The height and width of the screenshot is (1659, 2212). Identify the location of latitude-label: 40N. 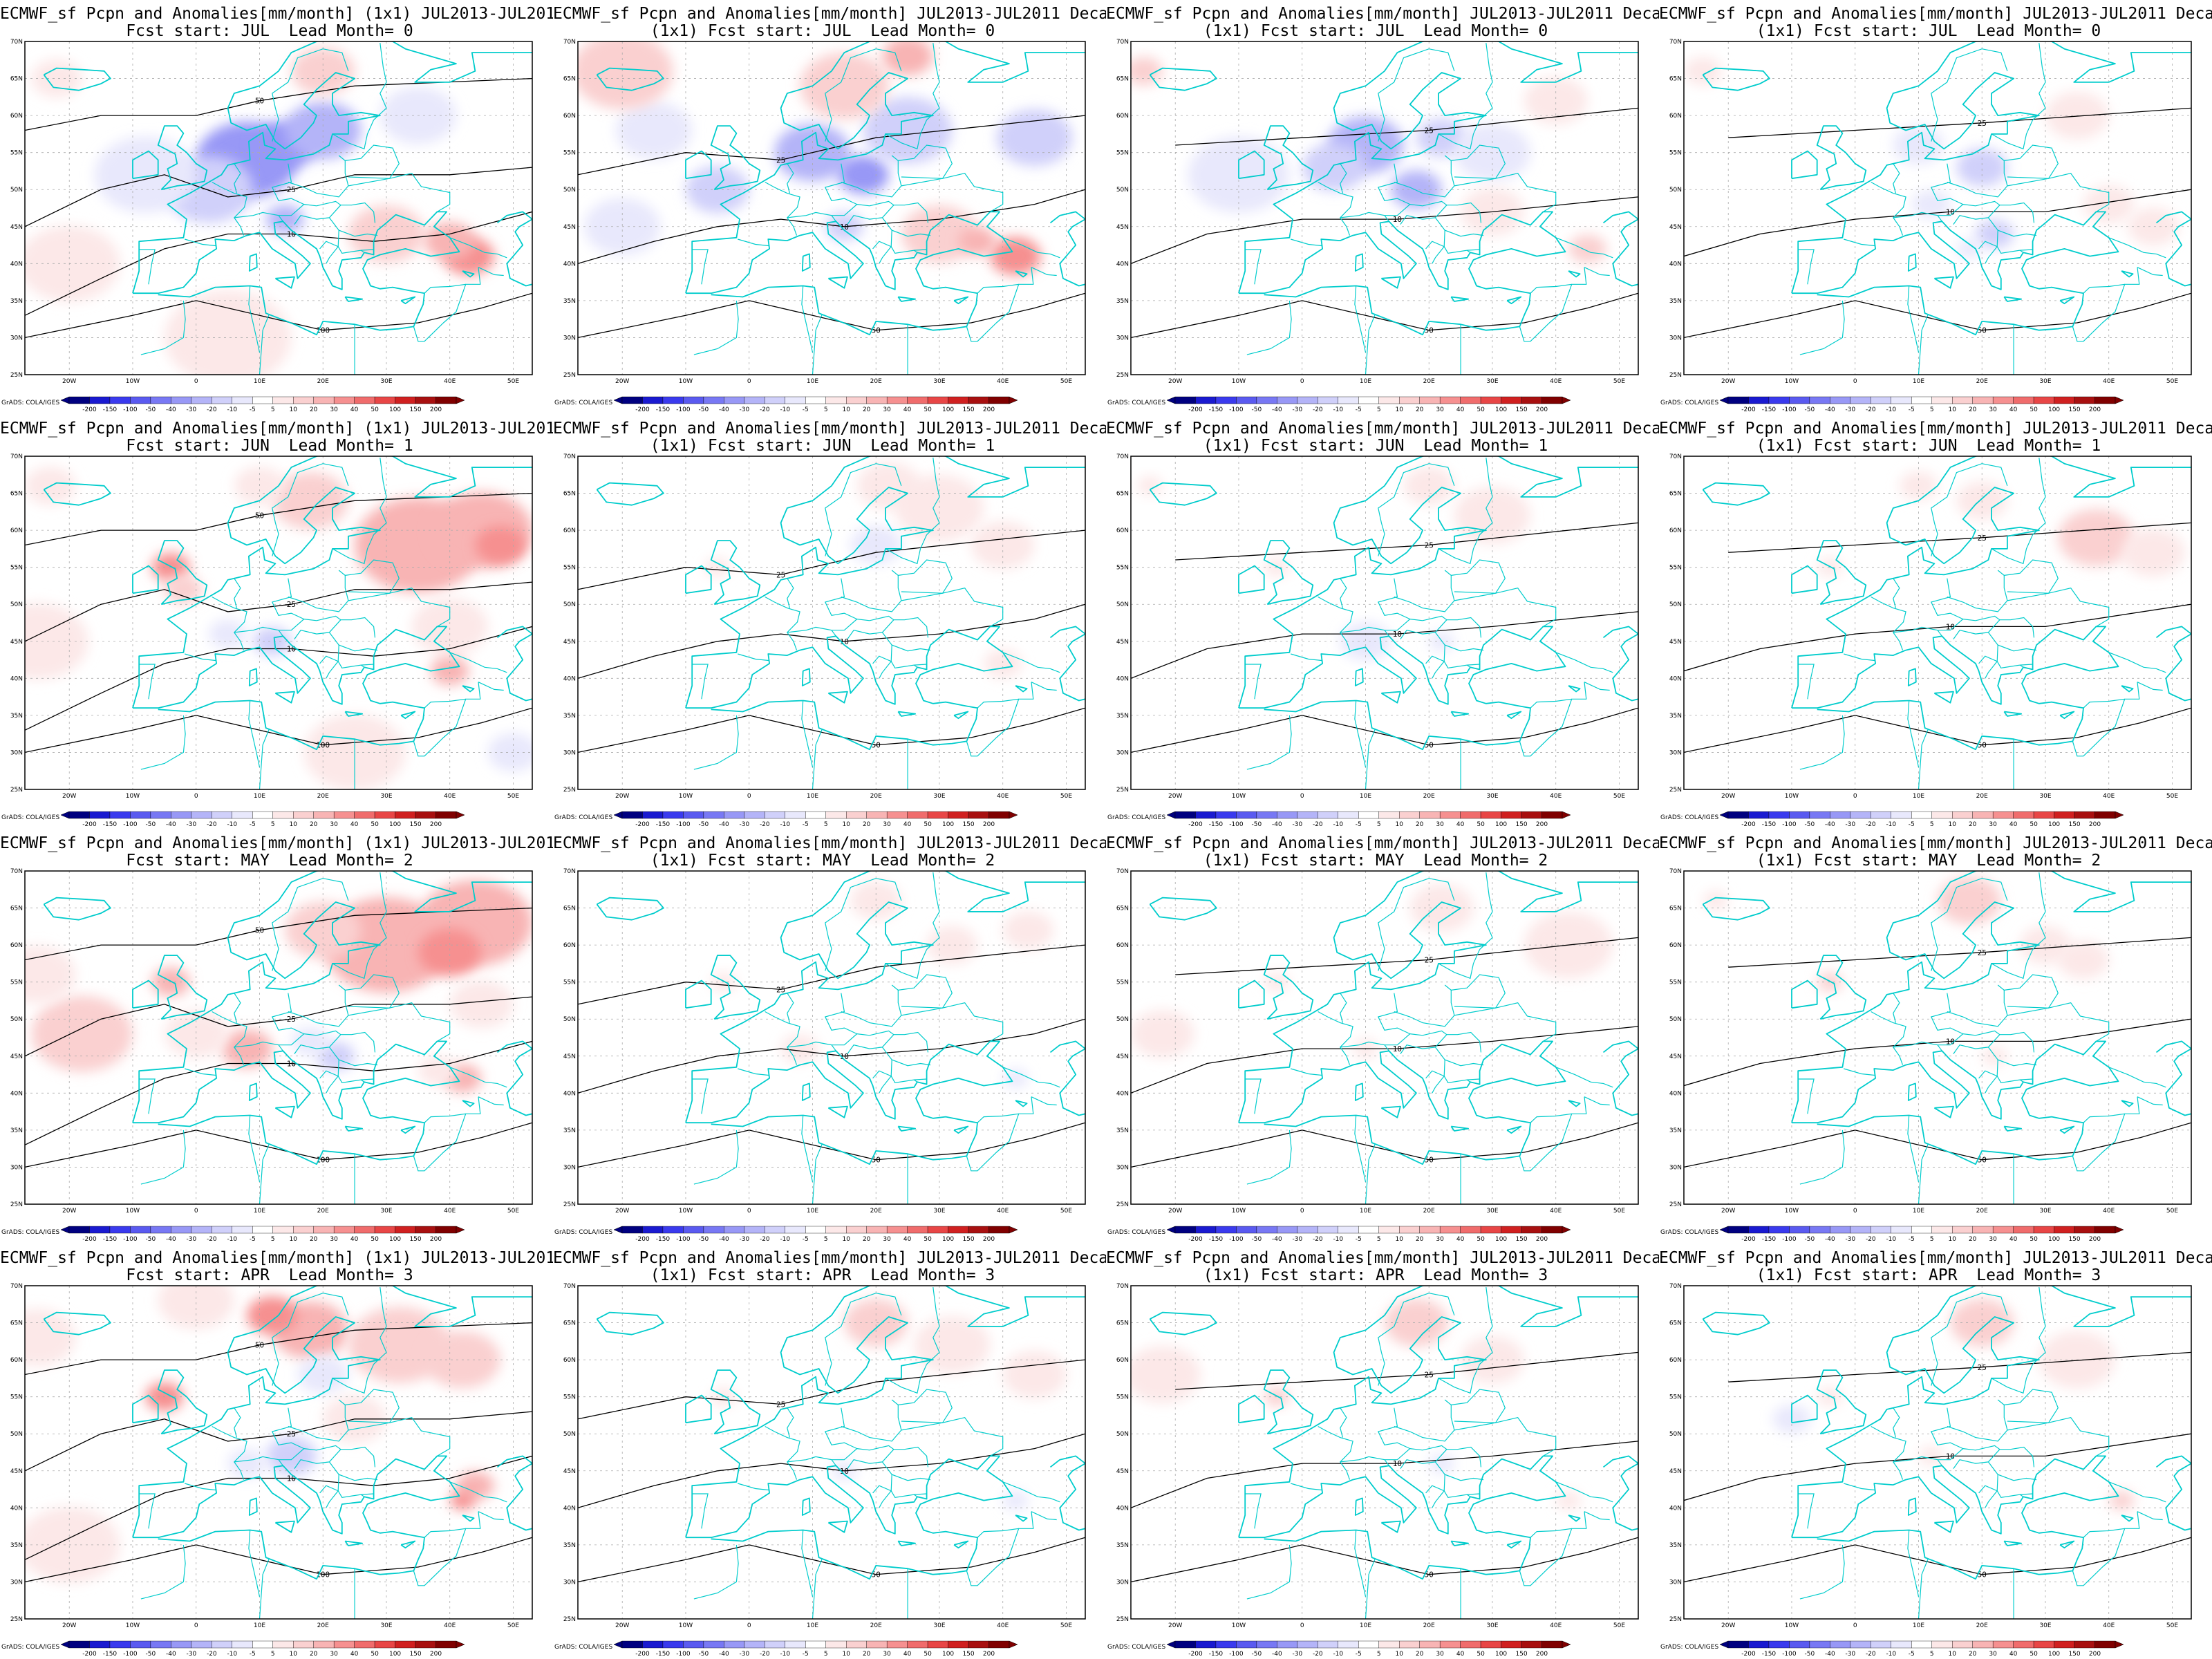
(16, 678).